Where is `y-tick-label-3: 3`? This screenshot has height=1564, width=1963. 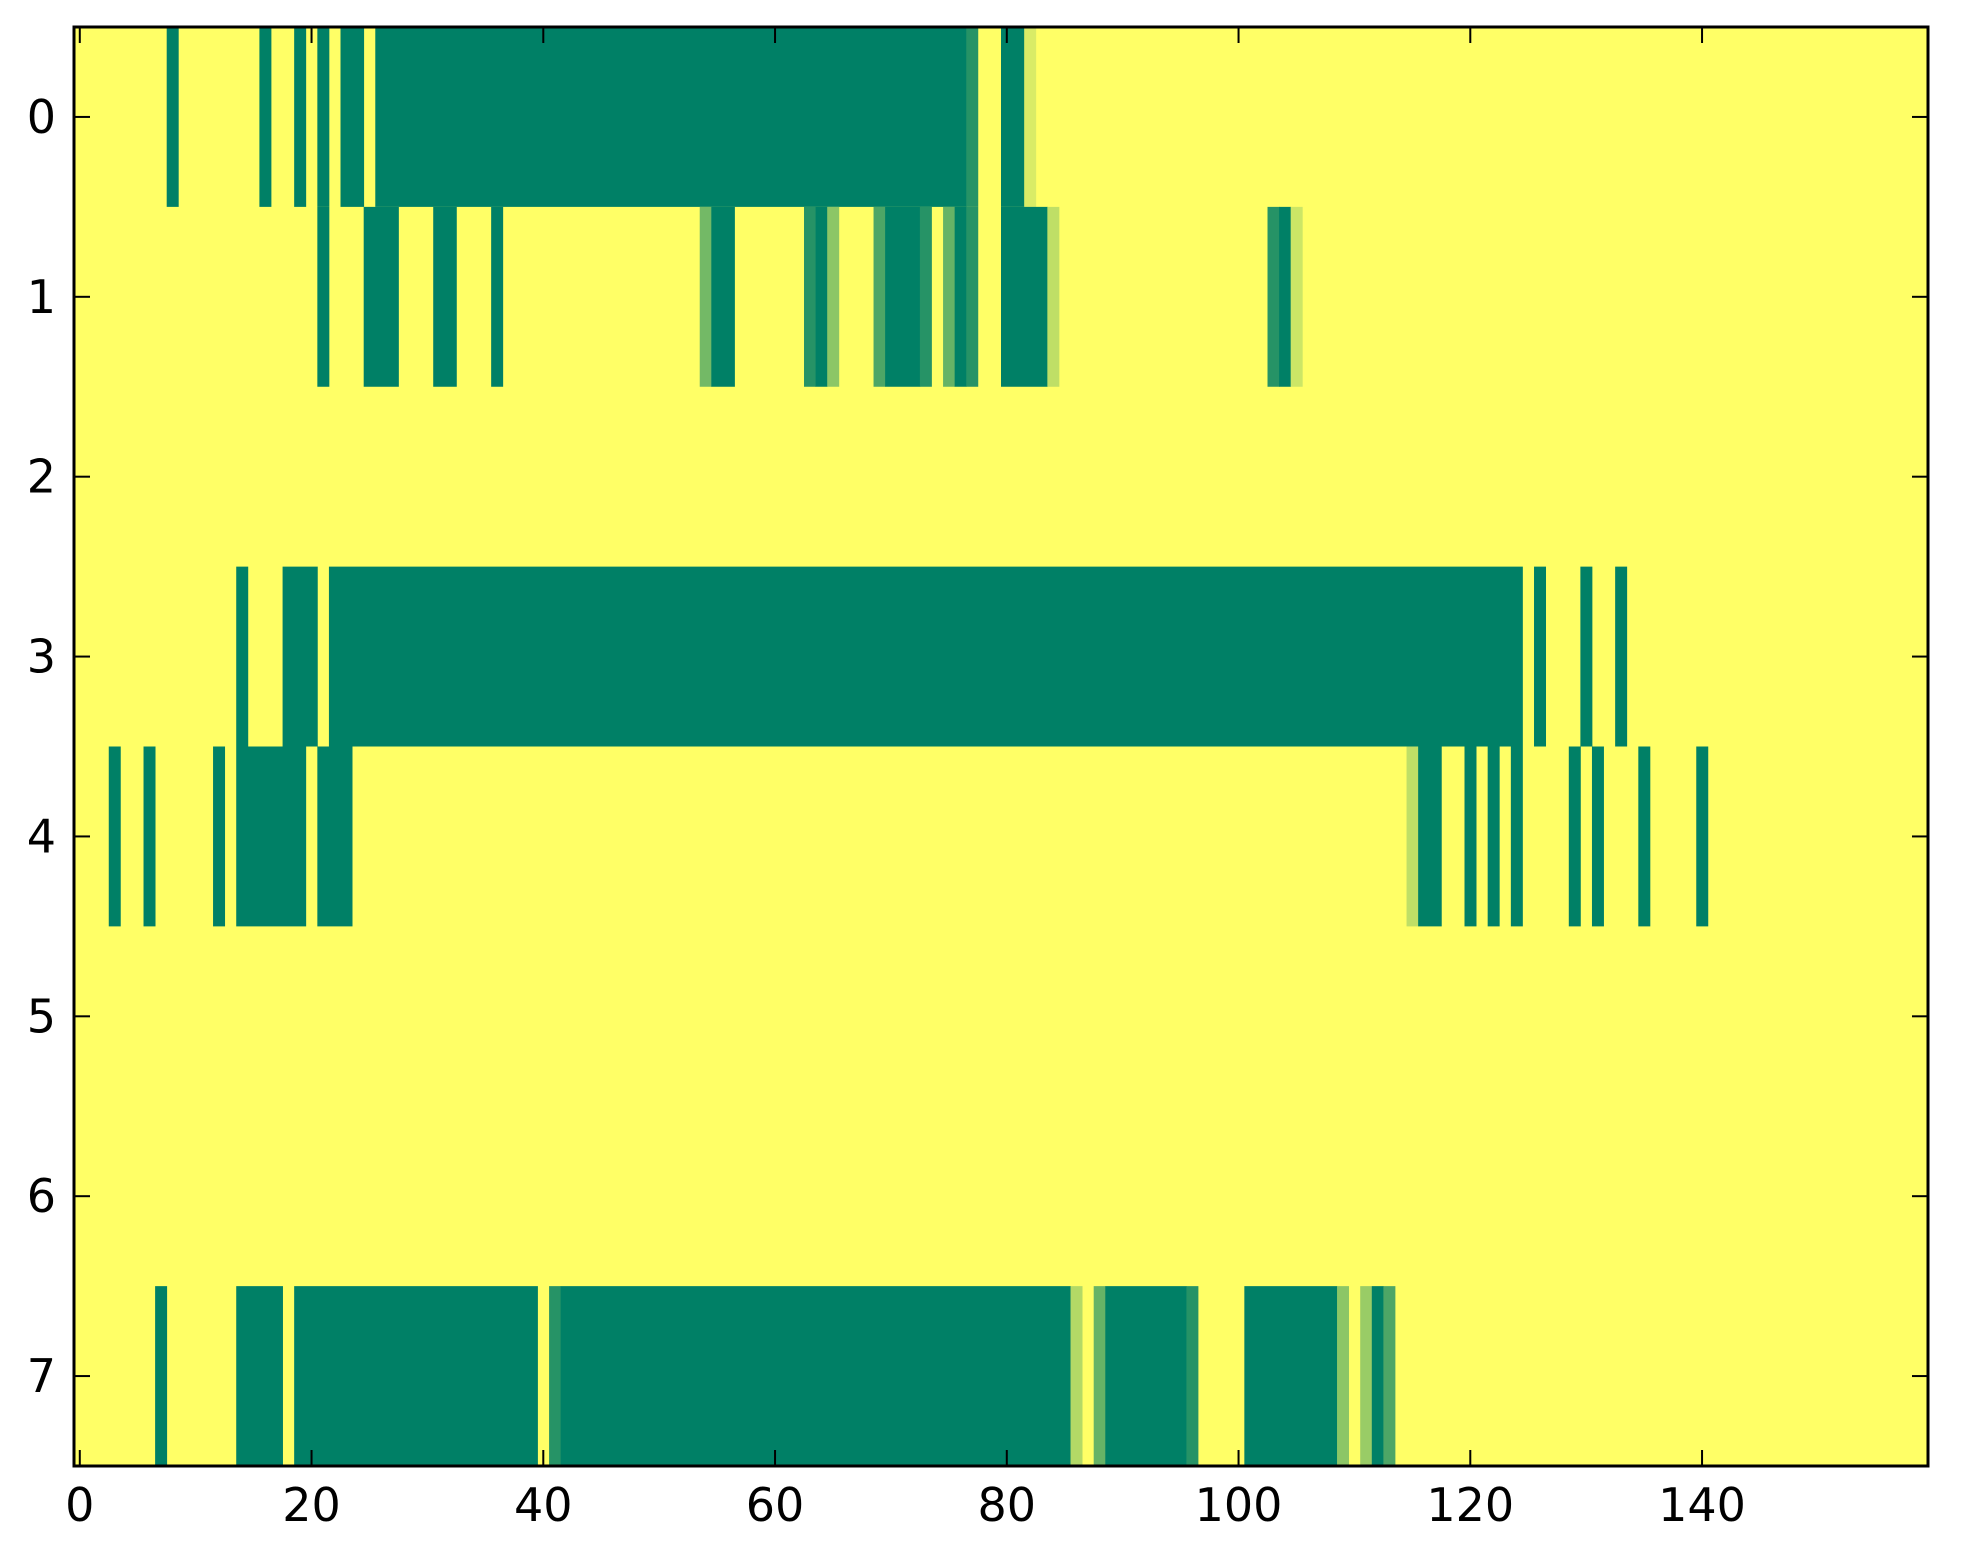 y-tick-label-3: 3 is located at coordinates (41, 657).